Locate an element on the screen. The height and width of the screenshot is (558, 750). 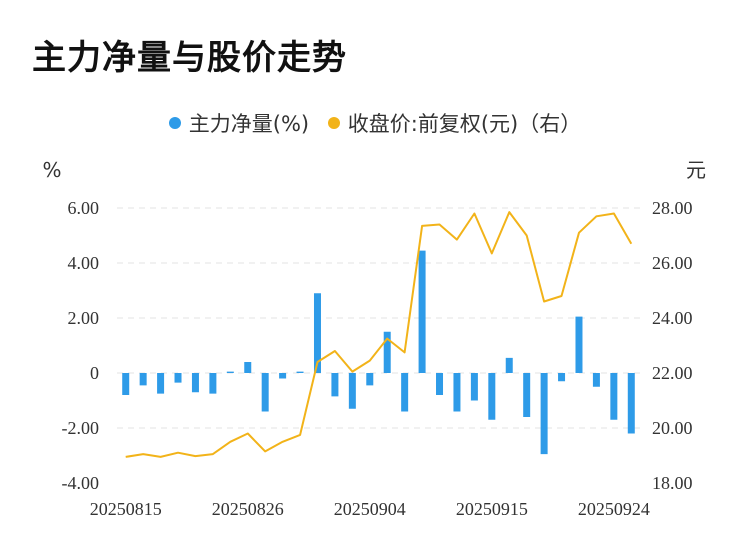
legend-dot-bar is located at coordinates (174, 123).